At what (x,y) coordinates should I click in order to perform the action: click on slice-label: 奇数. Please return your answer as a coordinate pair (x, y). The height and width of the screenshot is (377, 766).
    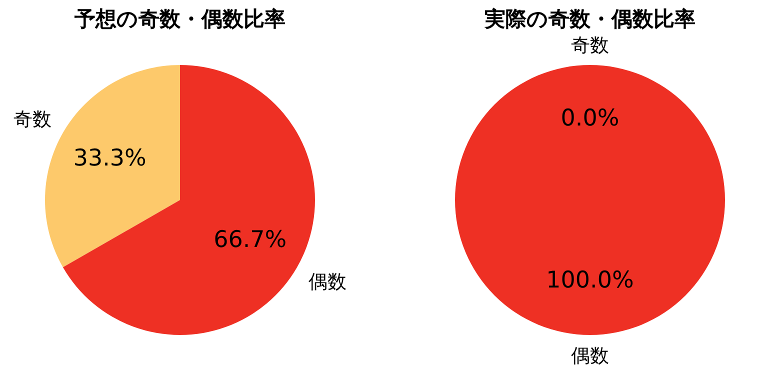
    Looking at the image, I should click on (32, 119).